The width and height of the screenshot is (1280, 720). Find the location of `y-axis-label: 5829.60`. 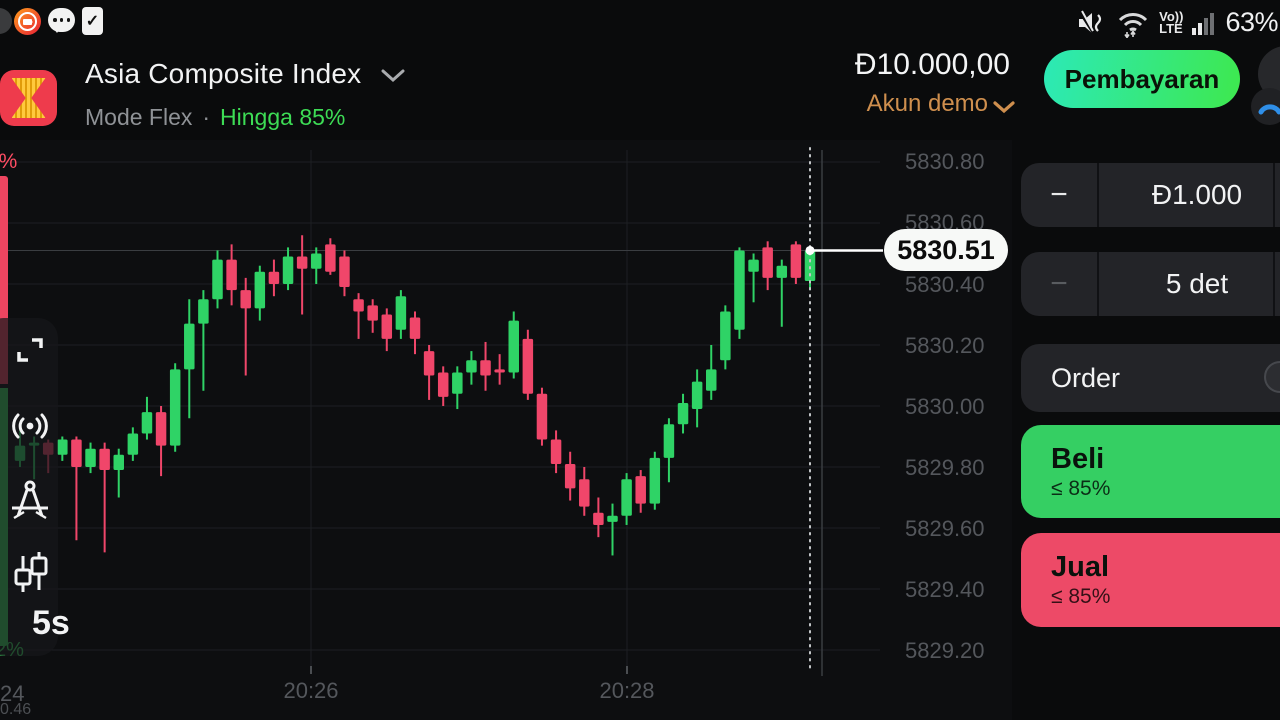

y-axis-label: 5829.60 is located at coordinates (945, 528).